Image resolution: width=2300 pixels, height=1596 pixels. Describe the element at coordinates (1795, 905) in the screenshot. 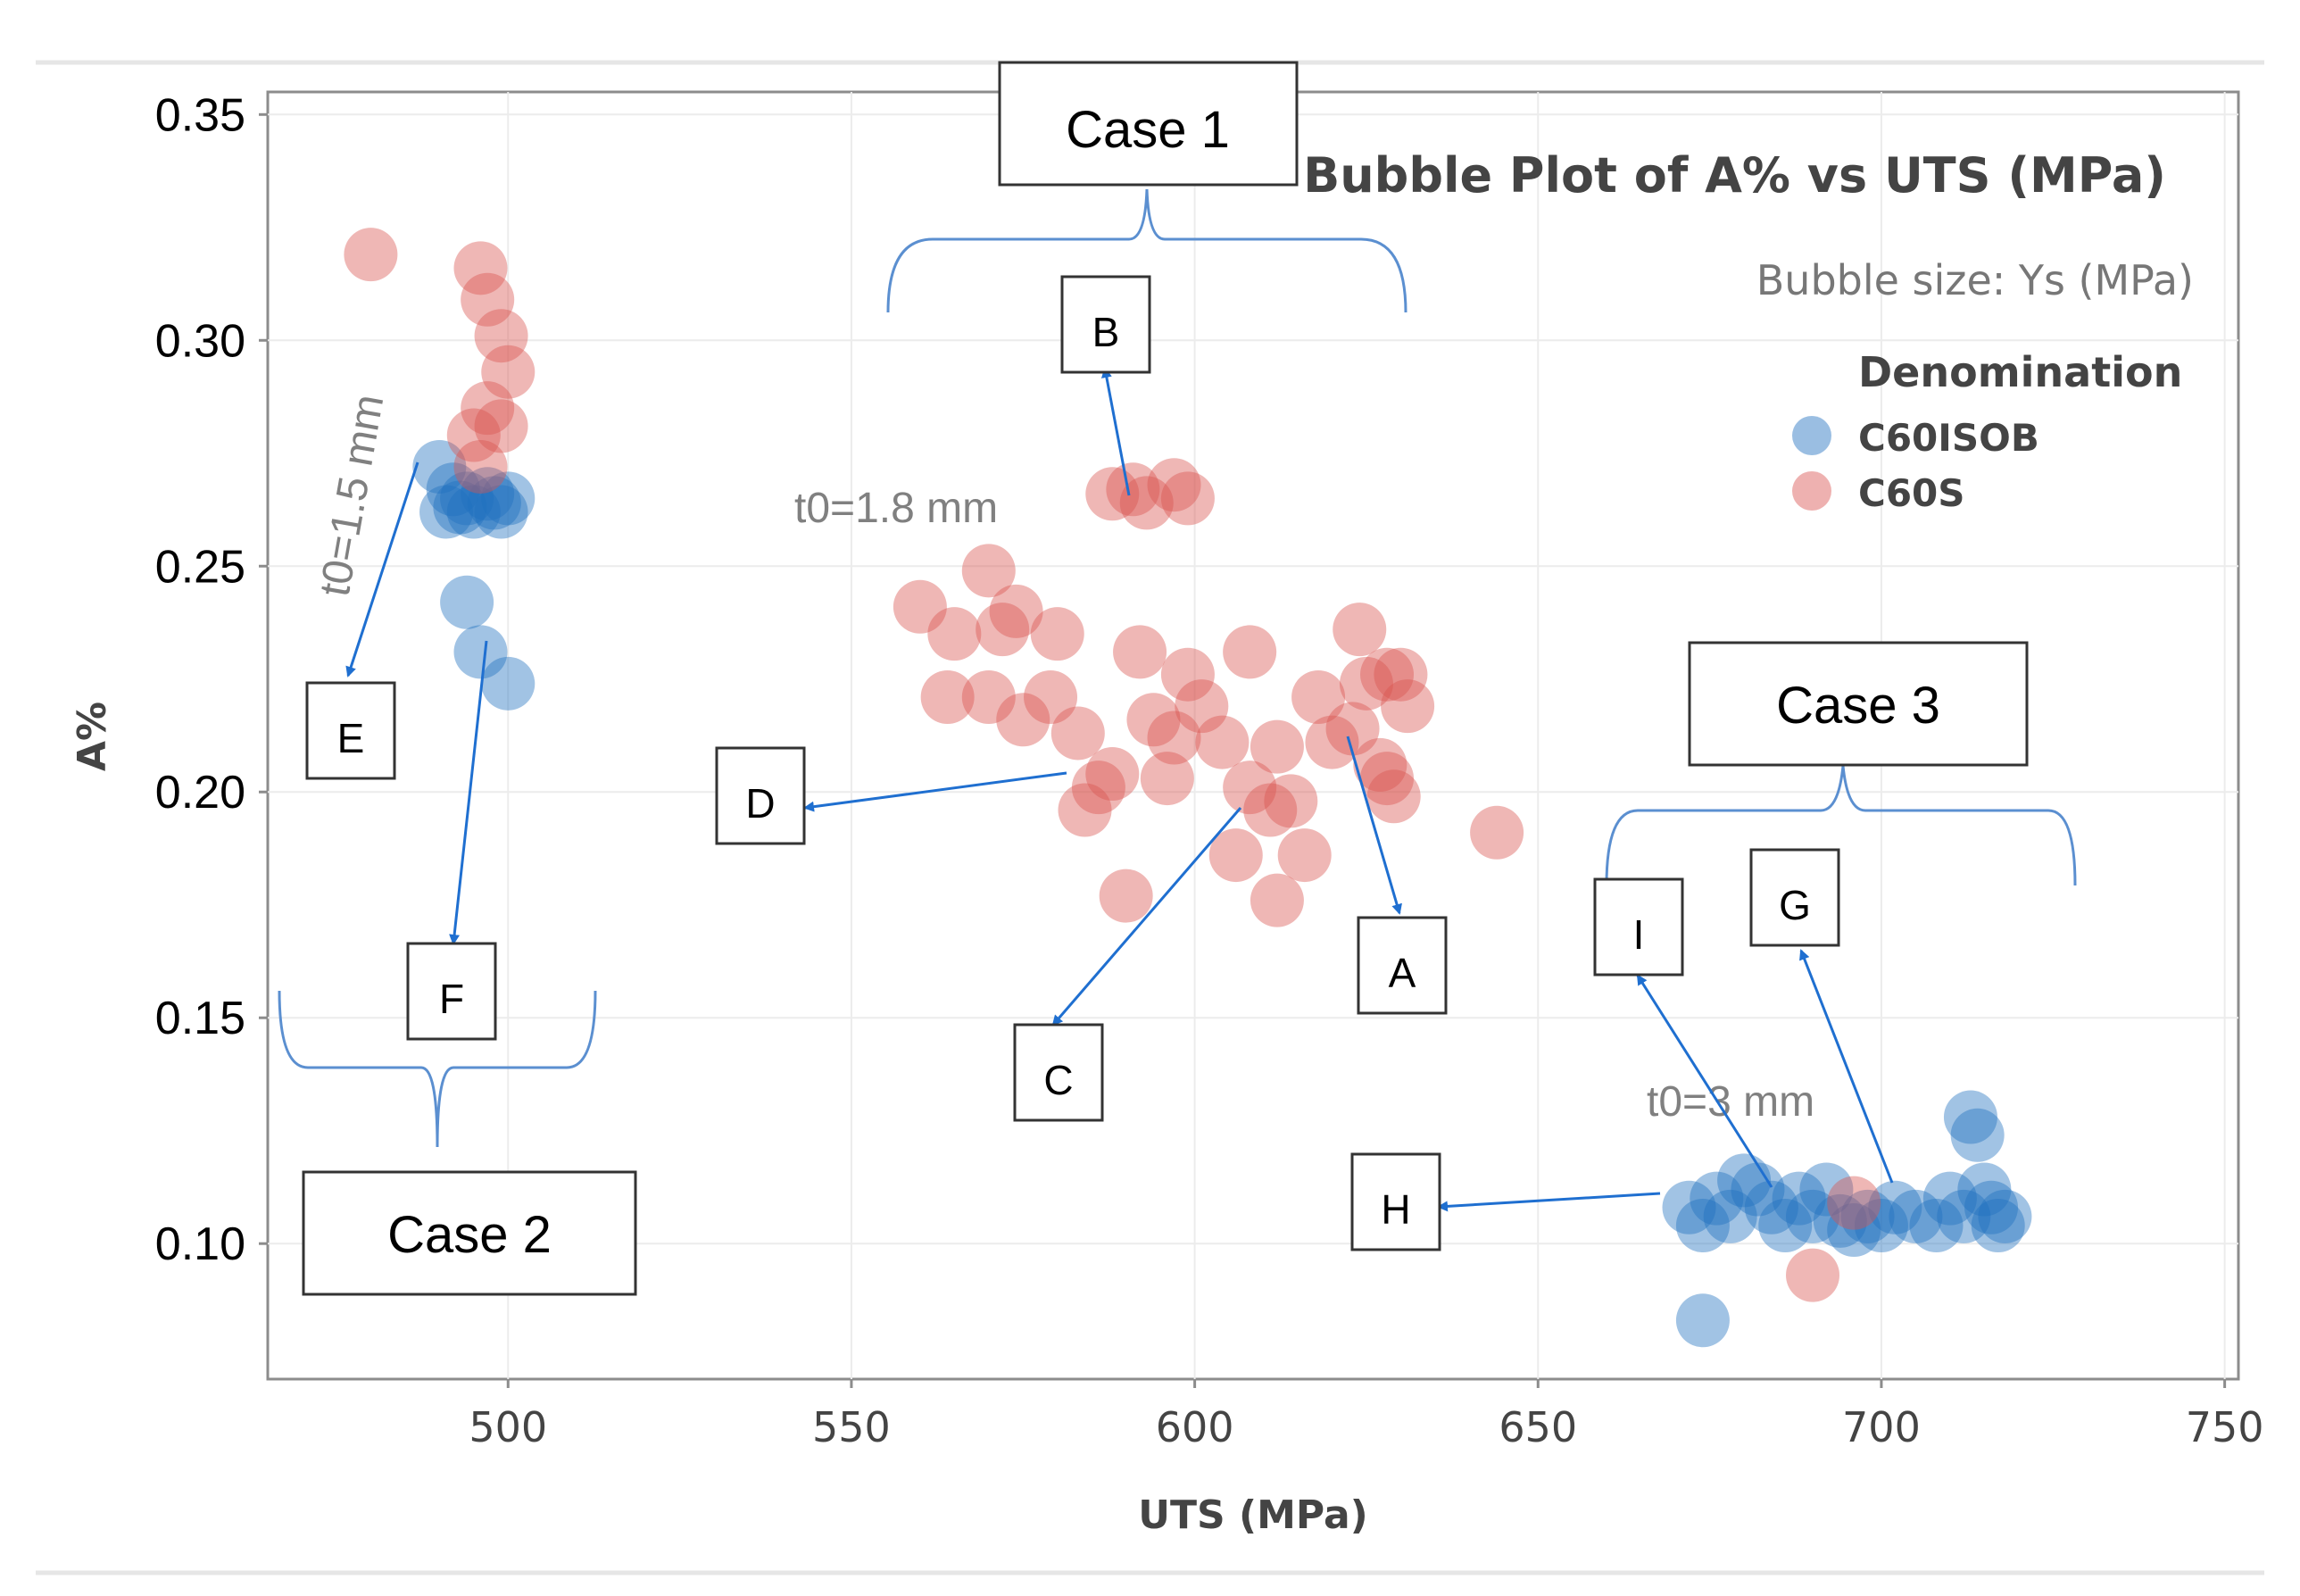

I see `svg-text: G` at that location.